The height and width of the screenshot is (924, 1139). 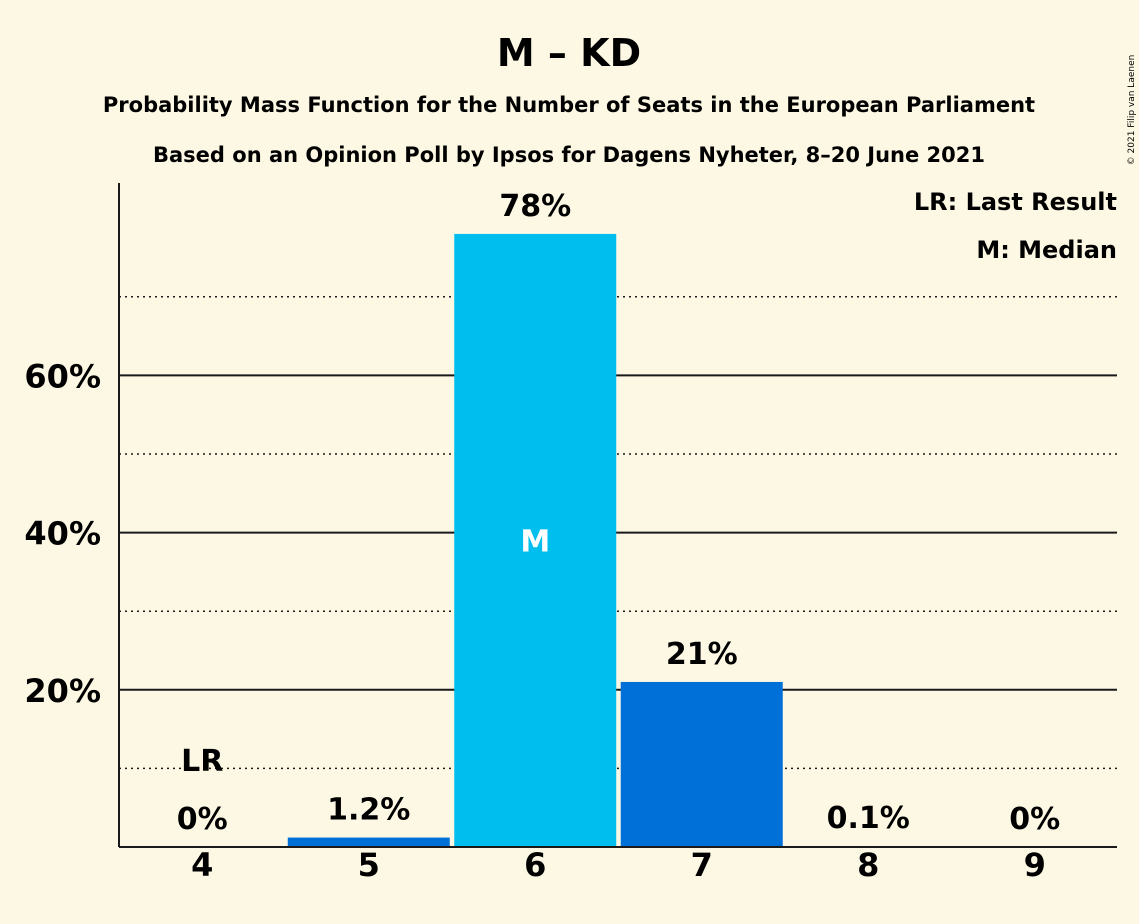 I want to click on y-tick-label: 20%, so click(x=62, y=691).